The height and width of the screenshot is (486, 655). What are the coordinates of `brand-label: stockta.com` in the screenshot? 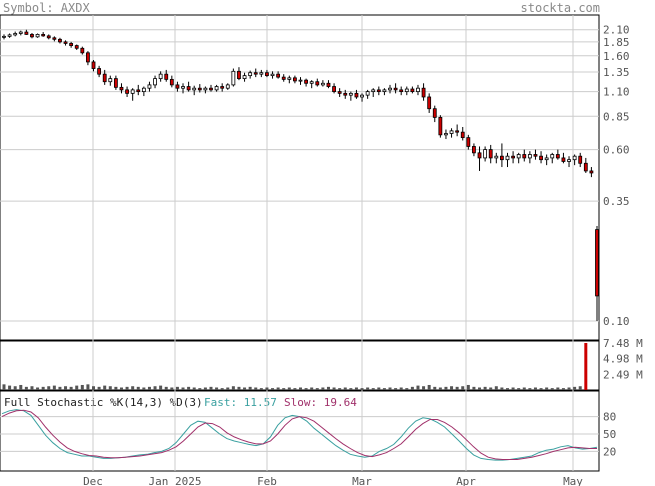 It's located at (560, 8).